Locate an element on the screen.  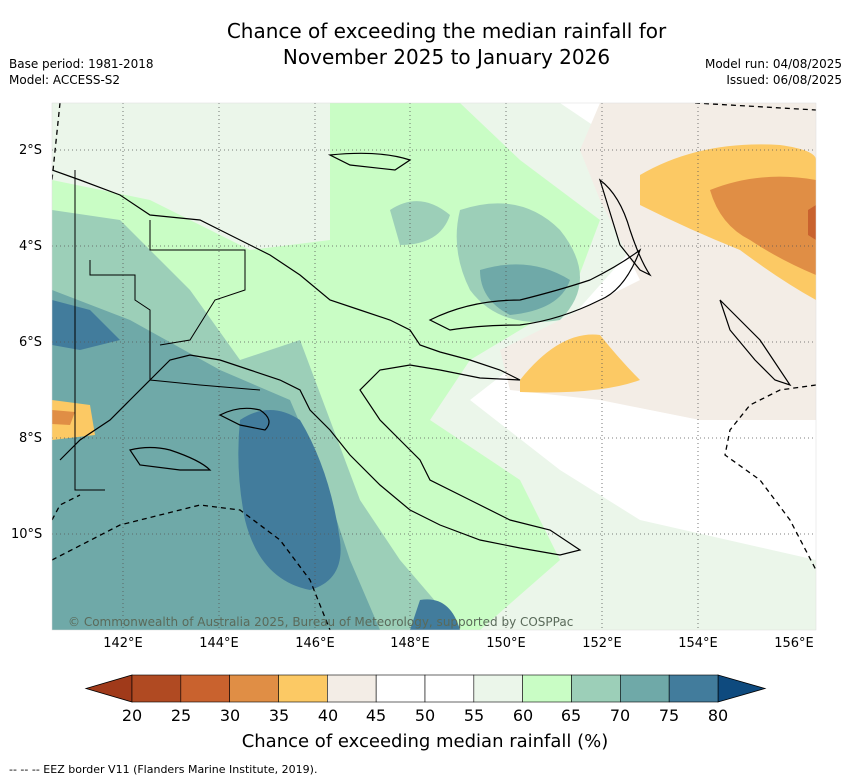
lat-tick: 2°S is located at coordinates (31, 150).